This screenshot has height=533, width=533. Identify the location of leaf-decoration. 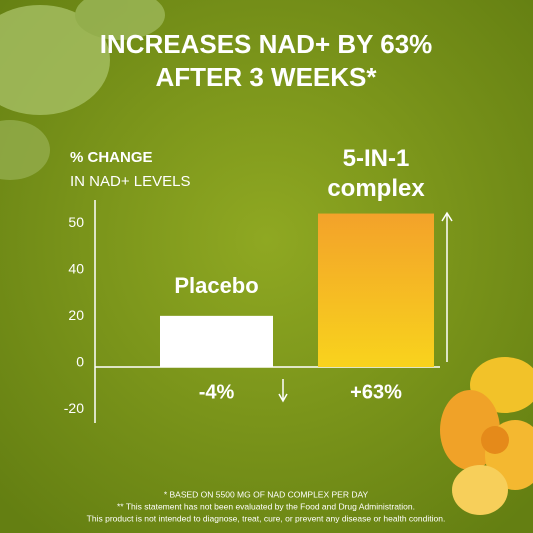
(82, 90).